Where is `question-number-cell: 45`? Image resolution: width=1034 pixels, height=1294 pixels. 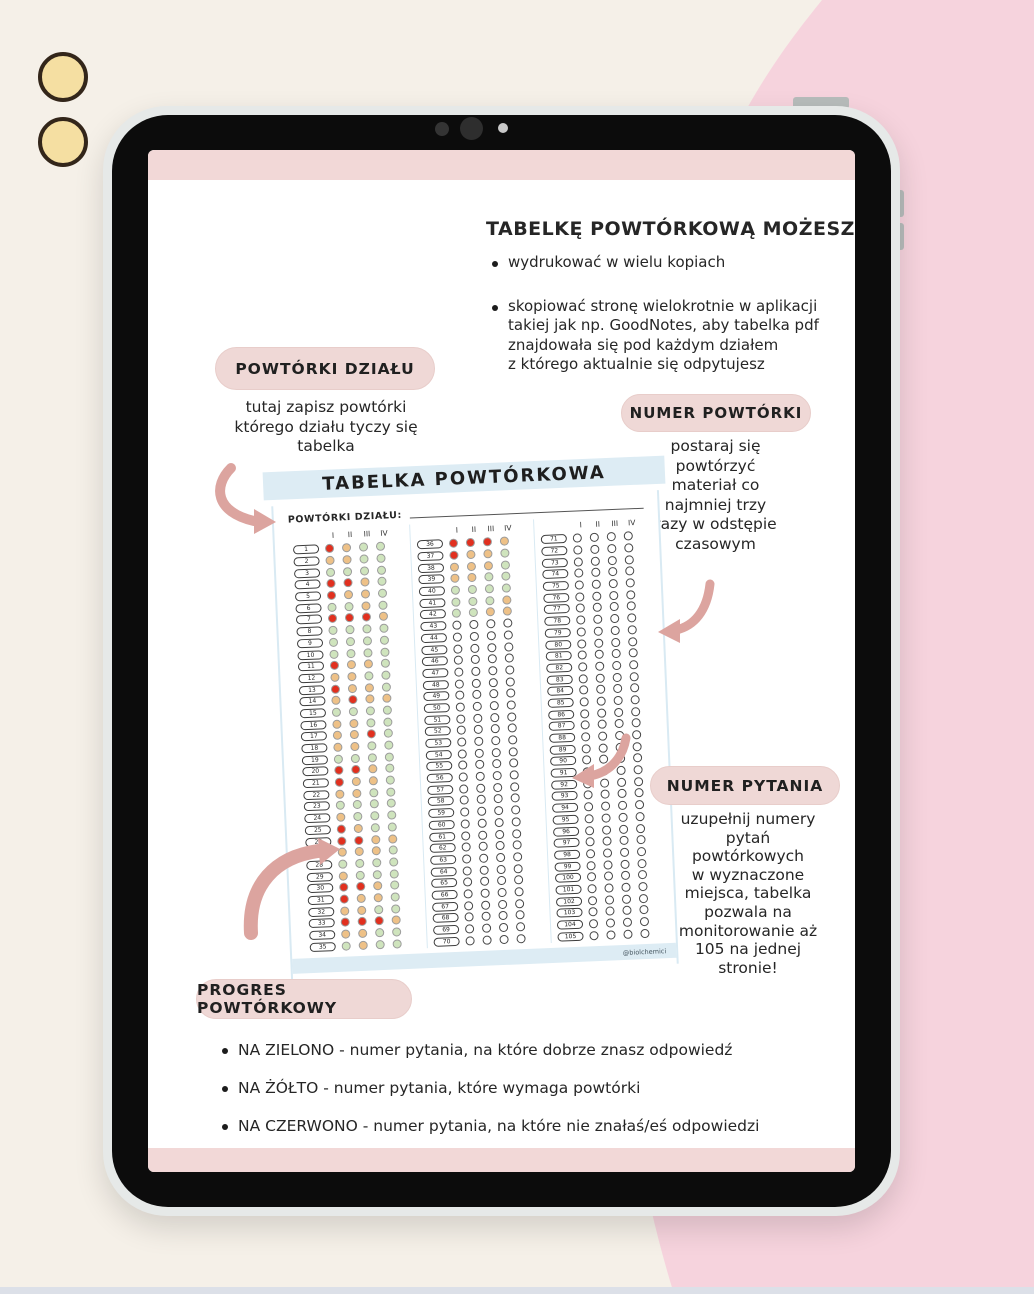 question-number-cell: 45 is located at coordinates (434, 649).